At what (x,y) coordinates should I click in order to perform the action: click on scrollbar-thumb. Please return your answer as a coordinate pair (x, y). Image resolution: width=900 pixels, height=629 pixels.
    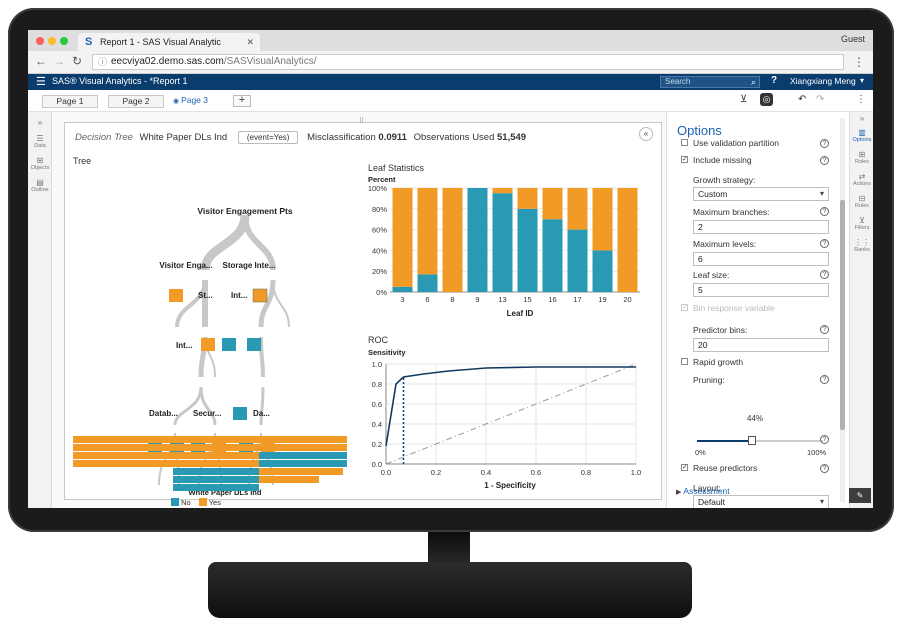
    Looking at the image, I should click on (842, 315).